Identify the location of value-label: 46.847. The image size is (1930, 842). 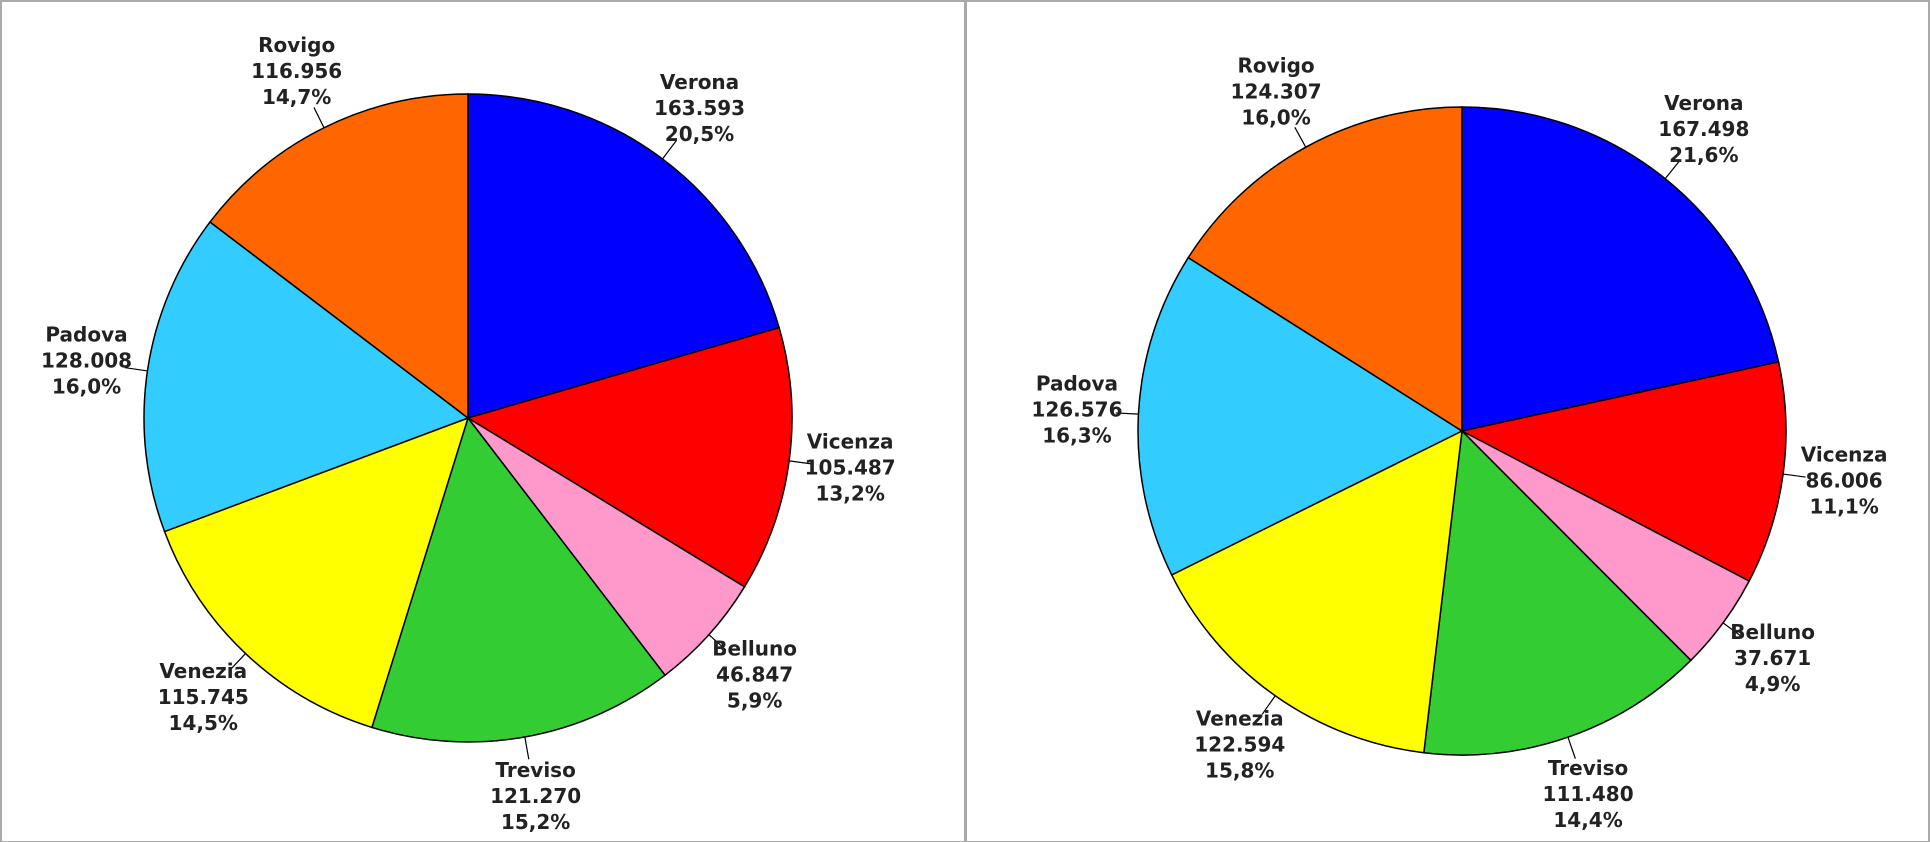
(754, 674).